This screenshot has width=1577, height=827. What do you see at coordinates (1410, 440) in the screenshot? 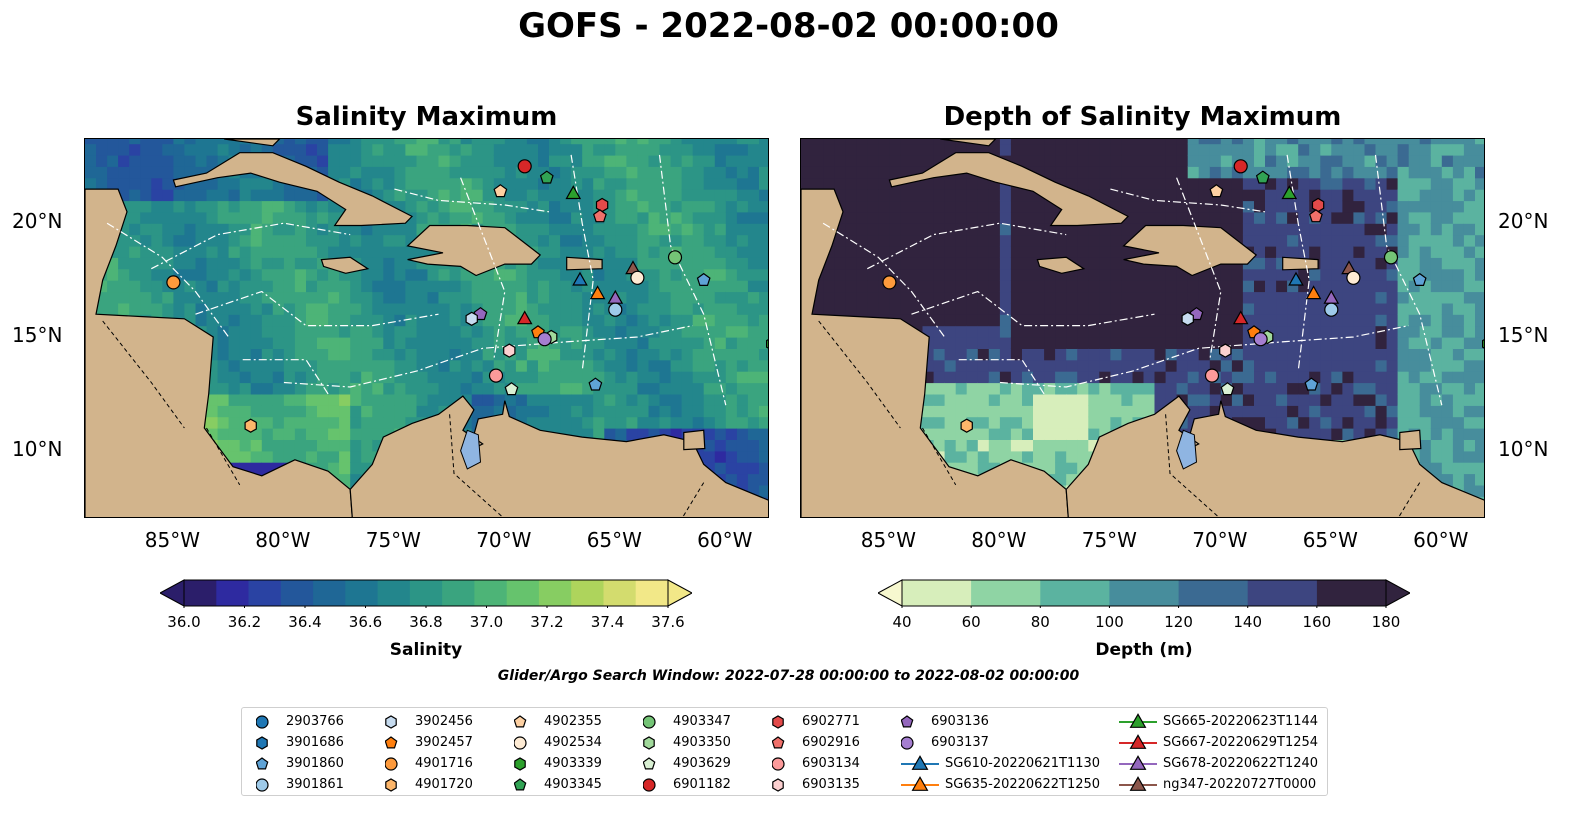
I see `land-trin` at bounding box center [1410, 440].